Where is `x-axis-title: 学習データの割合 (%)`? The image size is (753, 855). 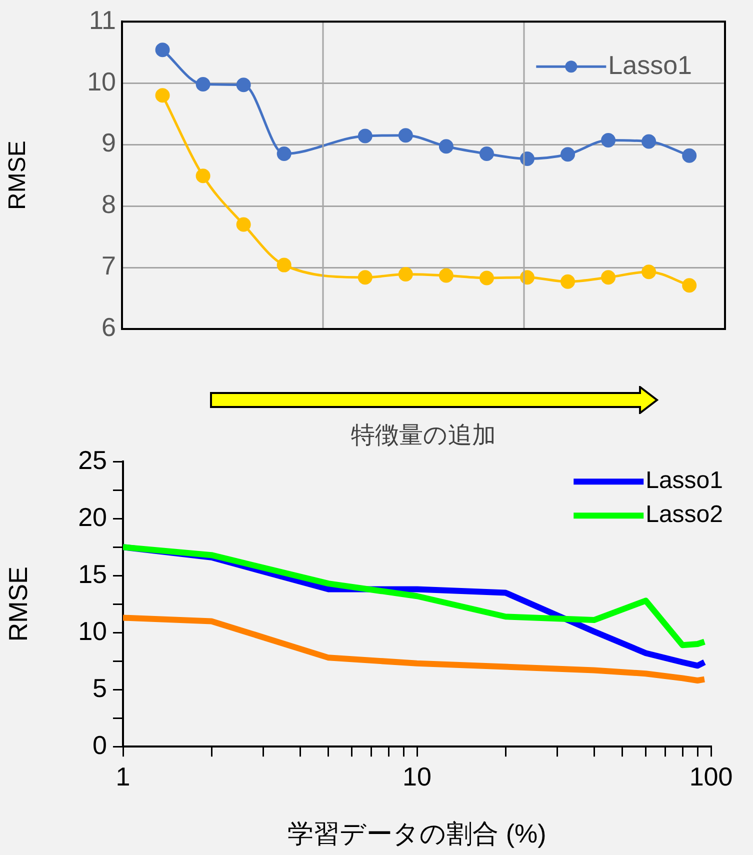
x-axis-title: 学習データの割合 (%) is located at coordinates (417, 833).